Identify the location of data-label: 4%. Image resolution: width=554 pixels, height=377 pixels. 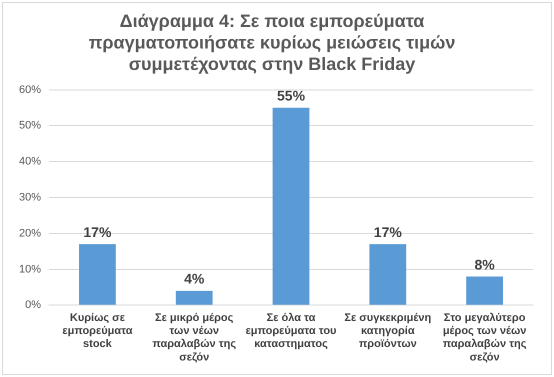
(194, 278).